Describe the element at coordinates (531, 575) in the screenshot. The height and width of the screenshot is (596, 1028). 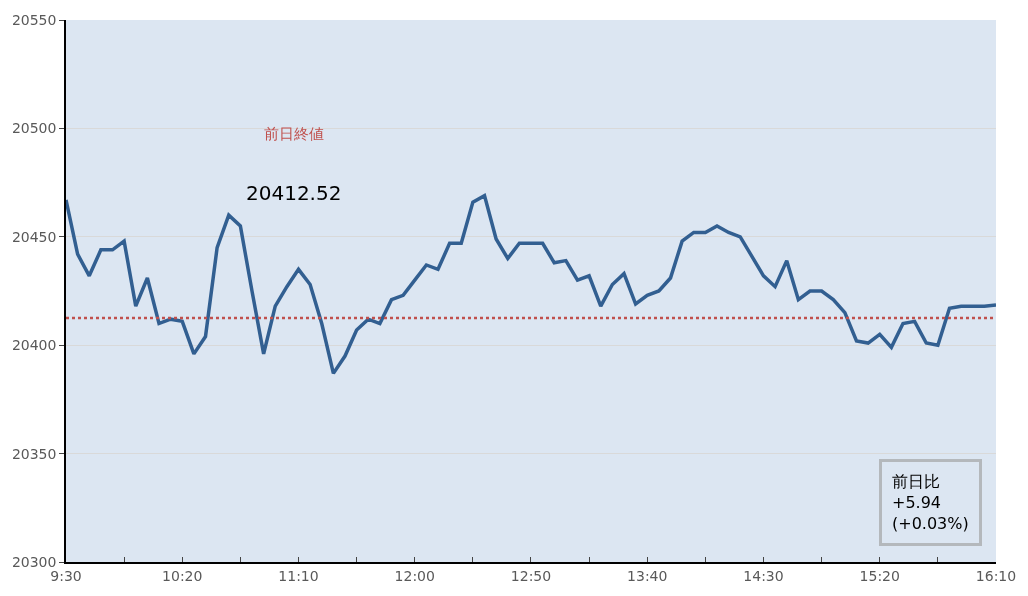
I see `x-tick-label: 12:50` at that location.